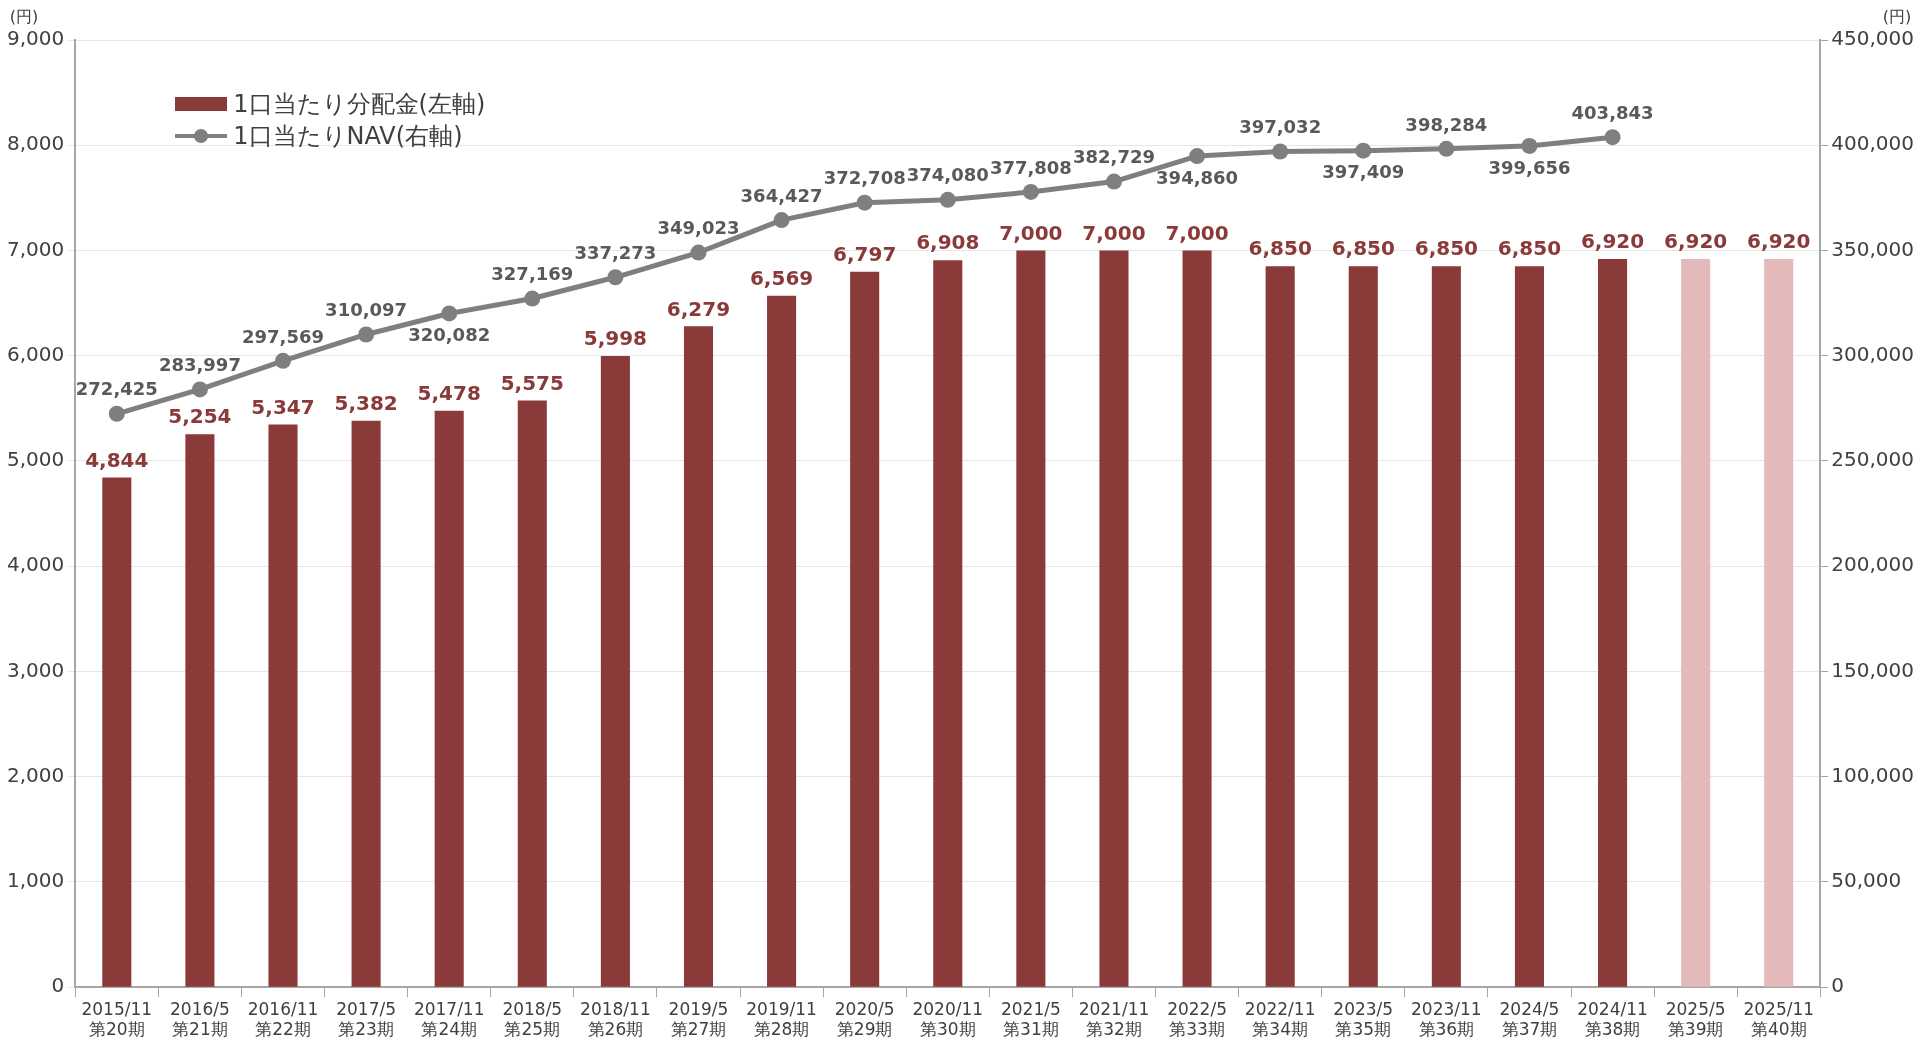 This screenshot has width=1921, height=1044. Describe the element at coordinates (532, 382) in the screenshot. I see `data-label: 5,575` at that location.